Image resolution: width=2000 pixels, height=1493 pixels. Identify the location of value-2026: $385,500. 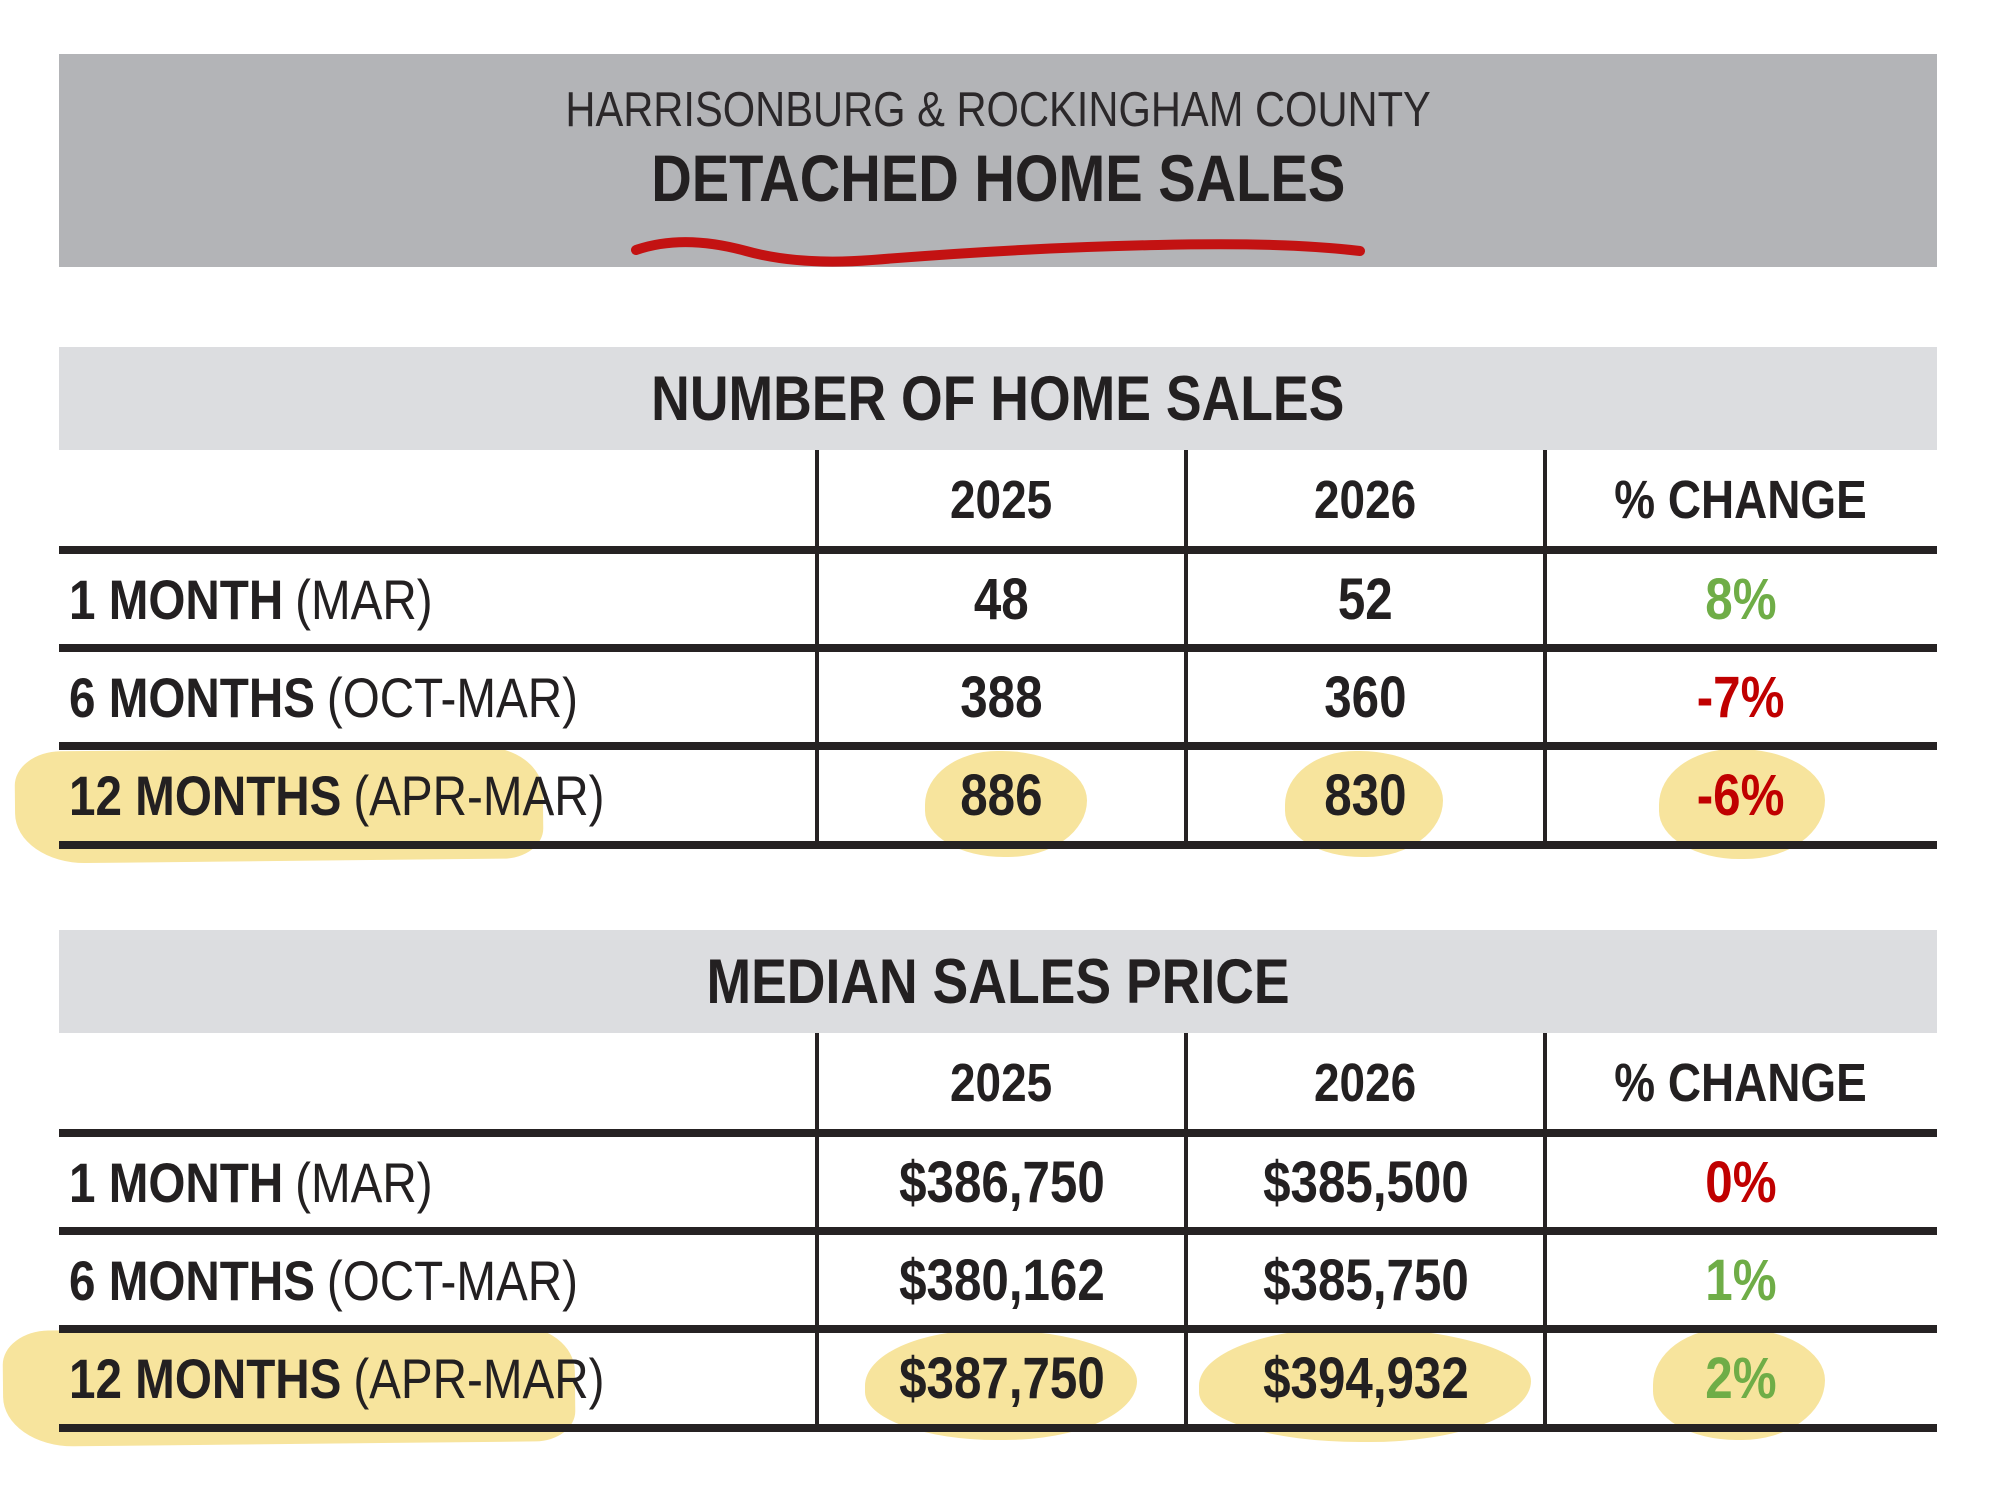
(1365, 1182).